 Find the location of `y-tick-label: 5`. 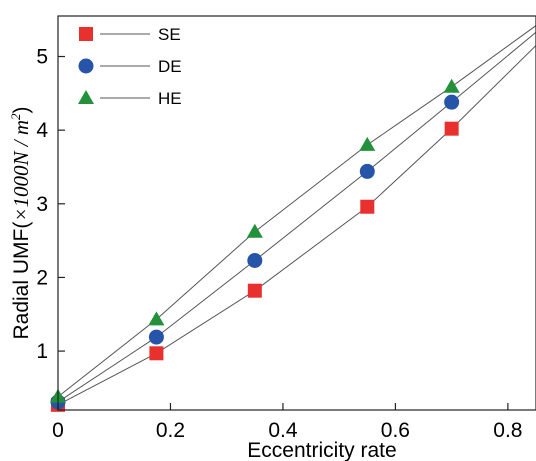

y-tick-label: 5 is located at coordinates (42, 57).